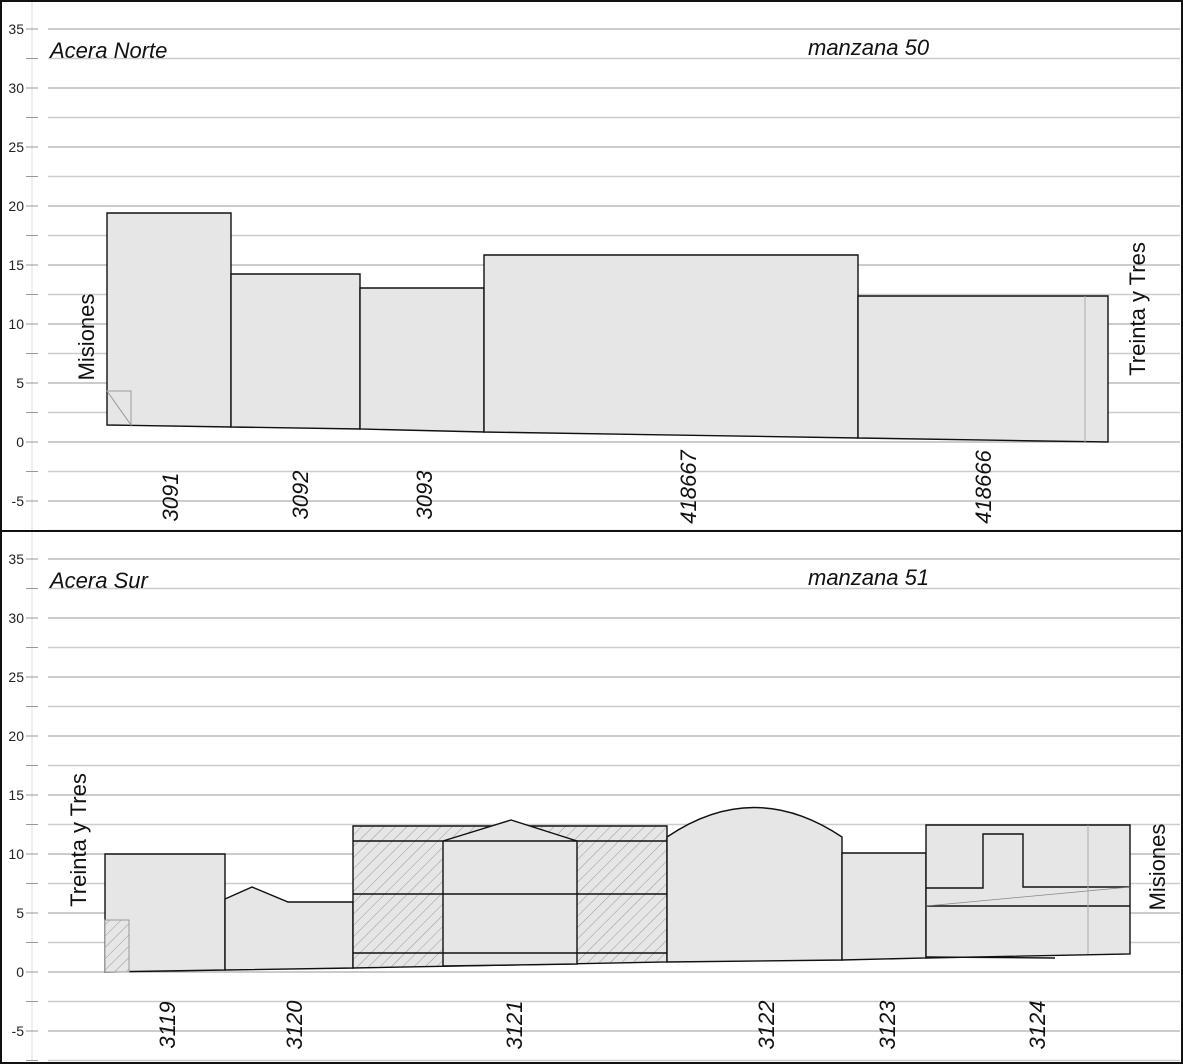  I want to click on south-block-label: manzana 51, so click(868, 577).